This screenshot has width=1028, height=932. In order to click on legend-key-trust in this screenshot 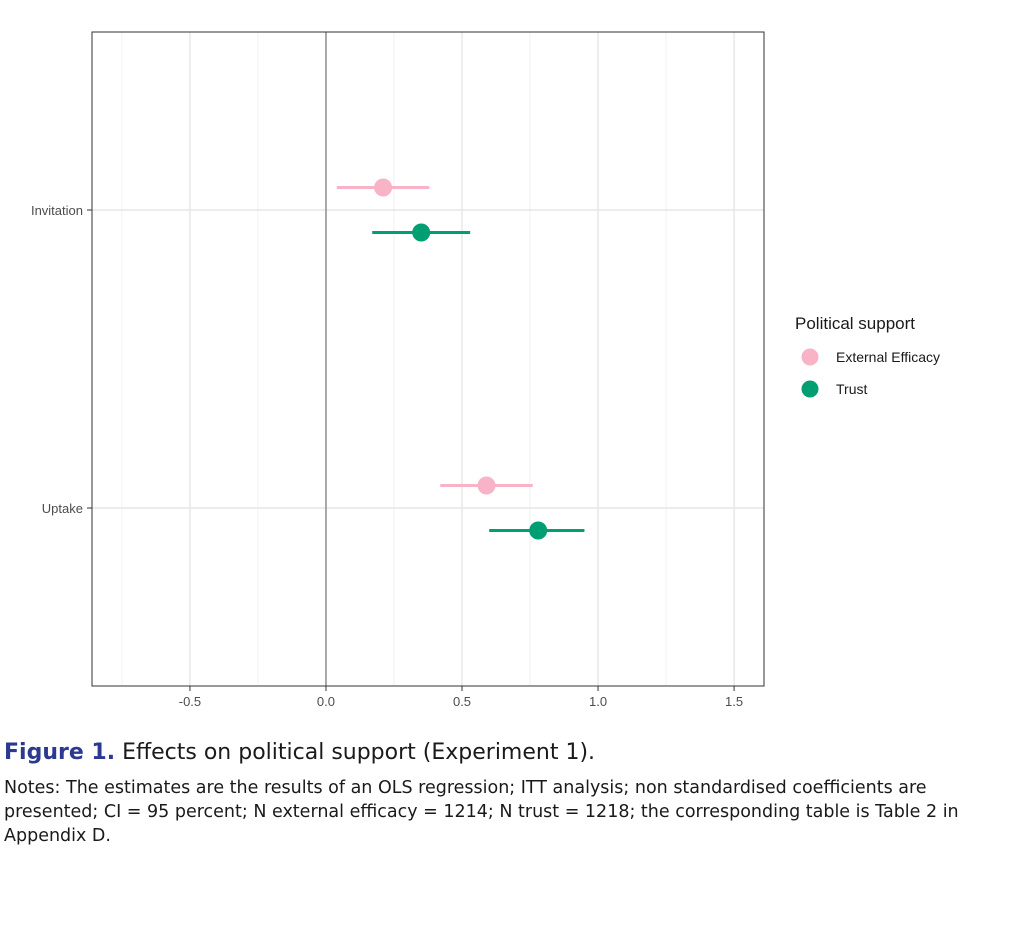, I will do `click(810, 389)`.